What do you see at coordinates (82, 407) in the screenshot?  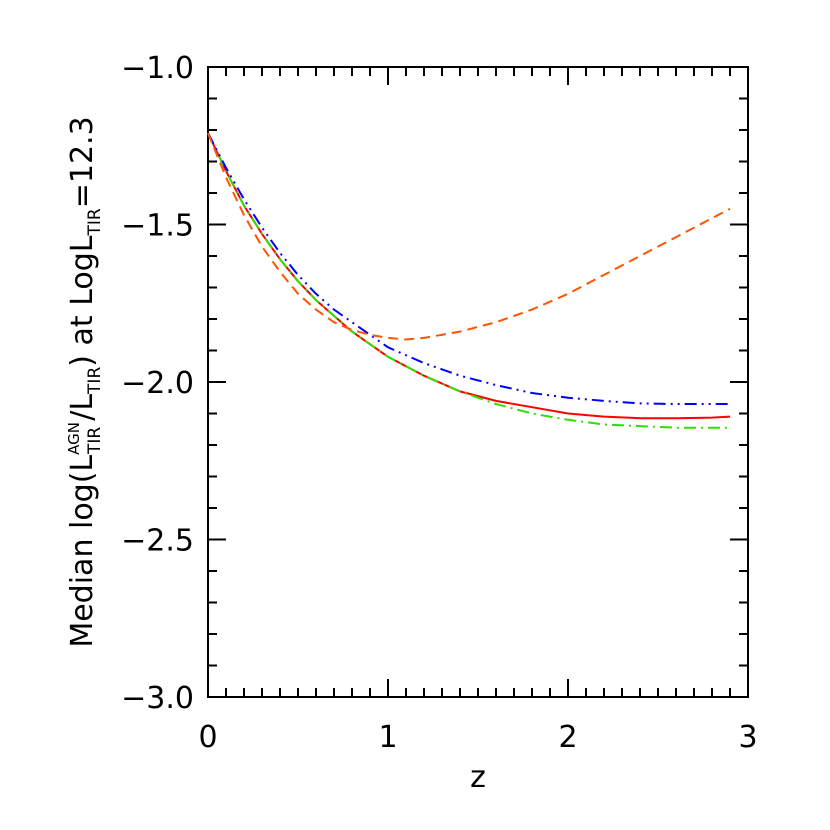 I see `y-label-mid: /L` at bounding box center [82, 407].